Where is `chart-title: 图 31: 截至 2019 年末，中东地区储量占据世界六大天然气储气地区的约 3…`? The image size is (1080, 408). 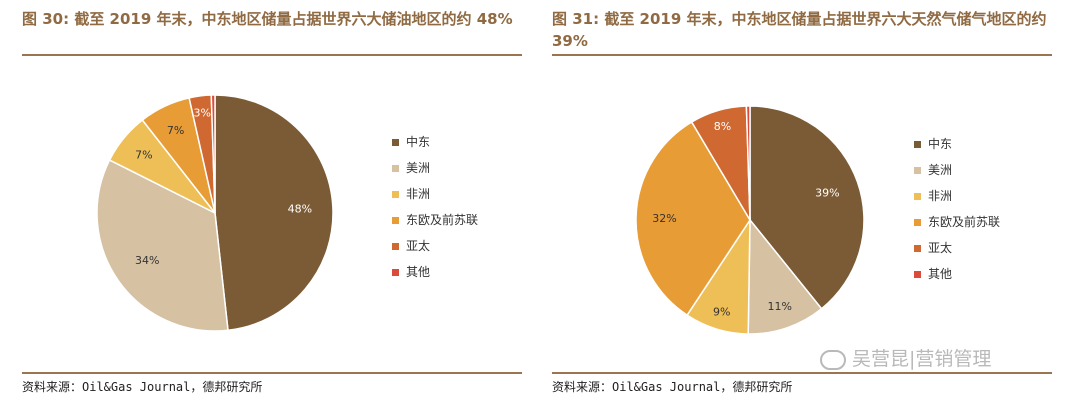
chart-title: 图 31: 截至 2019 年末，中东地区储量占据世界六大天然气储气地区的约 3… is located at coordinates (799, 30).